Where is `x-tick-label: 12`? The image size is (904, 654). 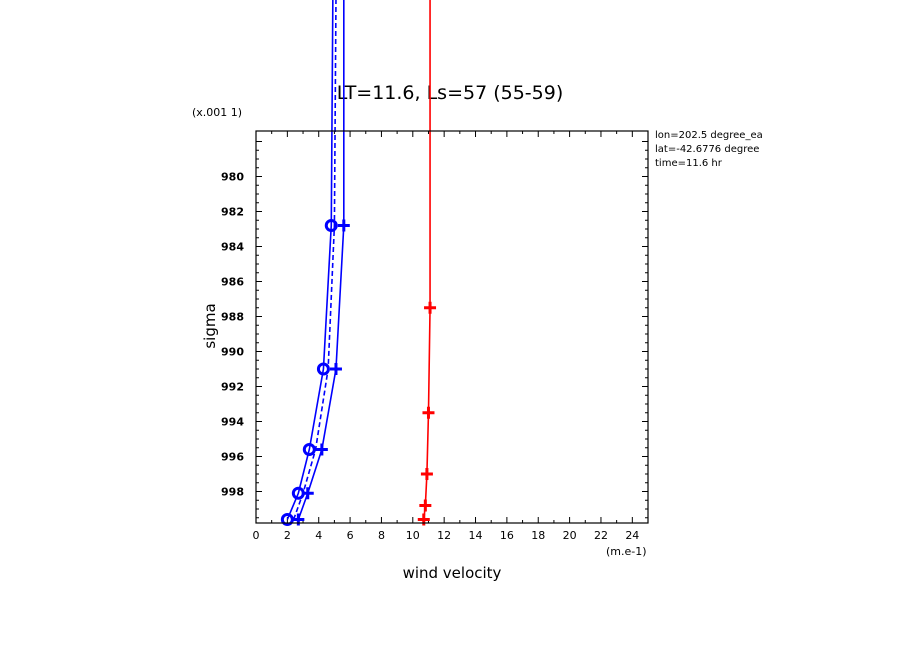 x-tick-label: 12 is located at coordinates (444, 535).